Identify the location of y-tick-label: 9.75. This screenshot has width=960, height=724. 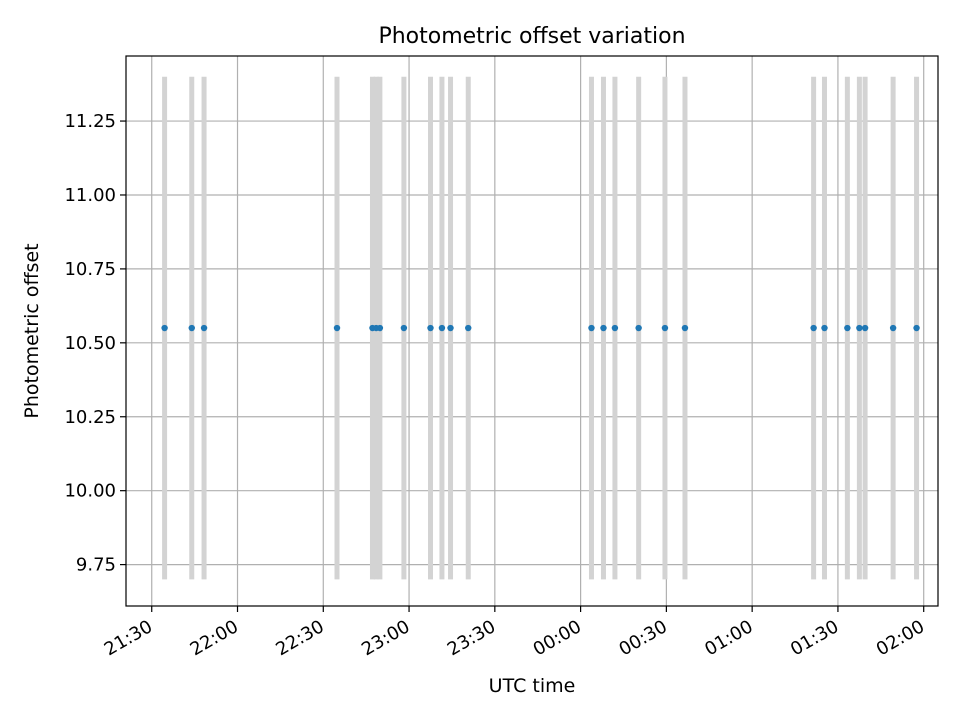
(96, 565).